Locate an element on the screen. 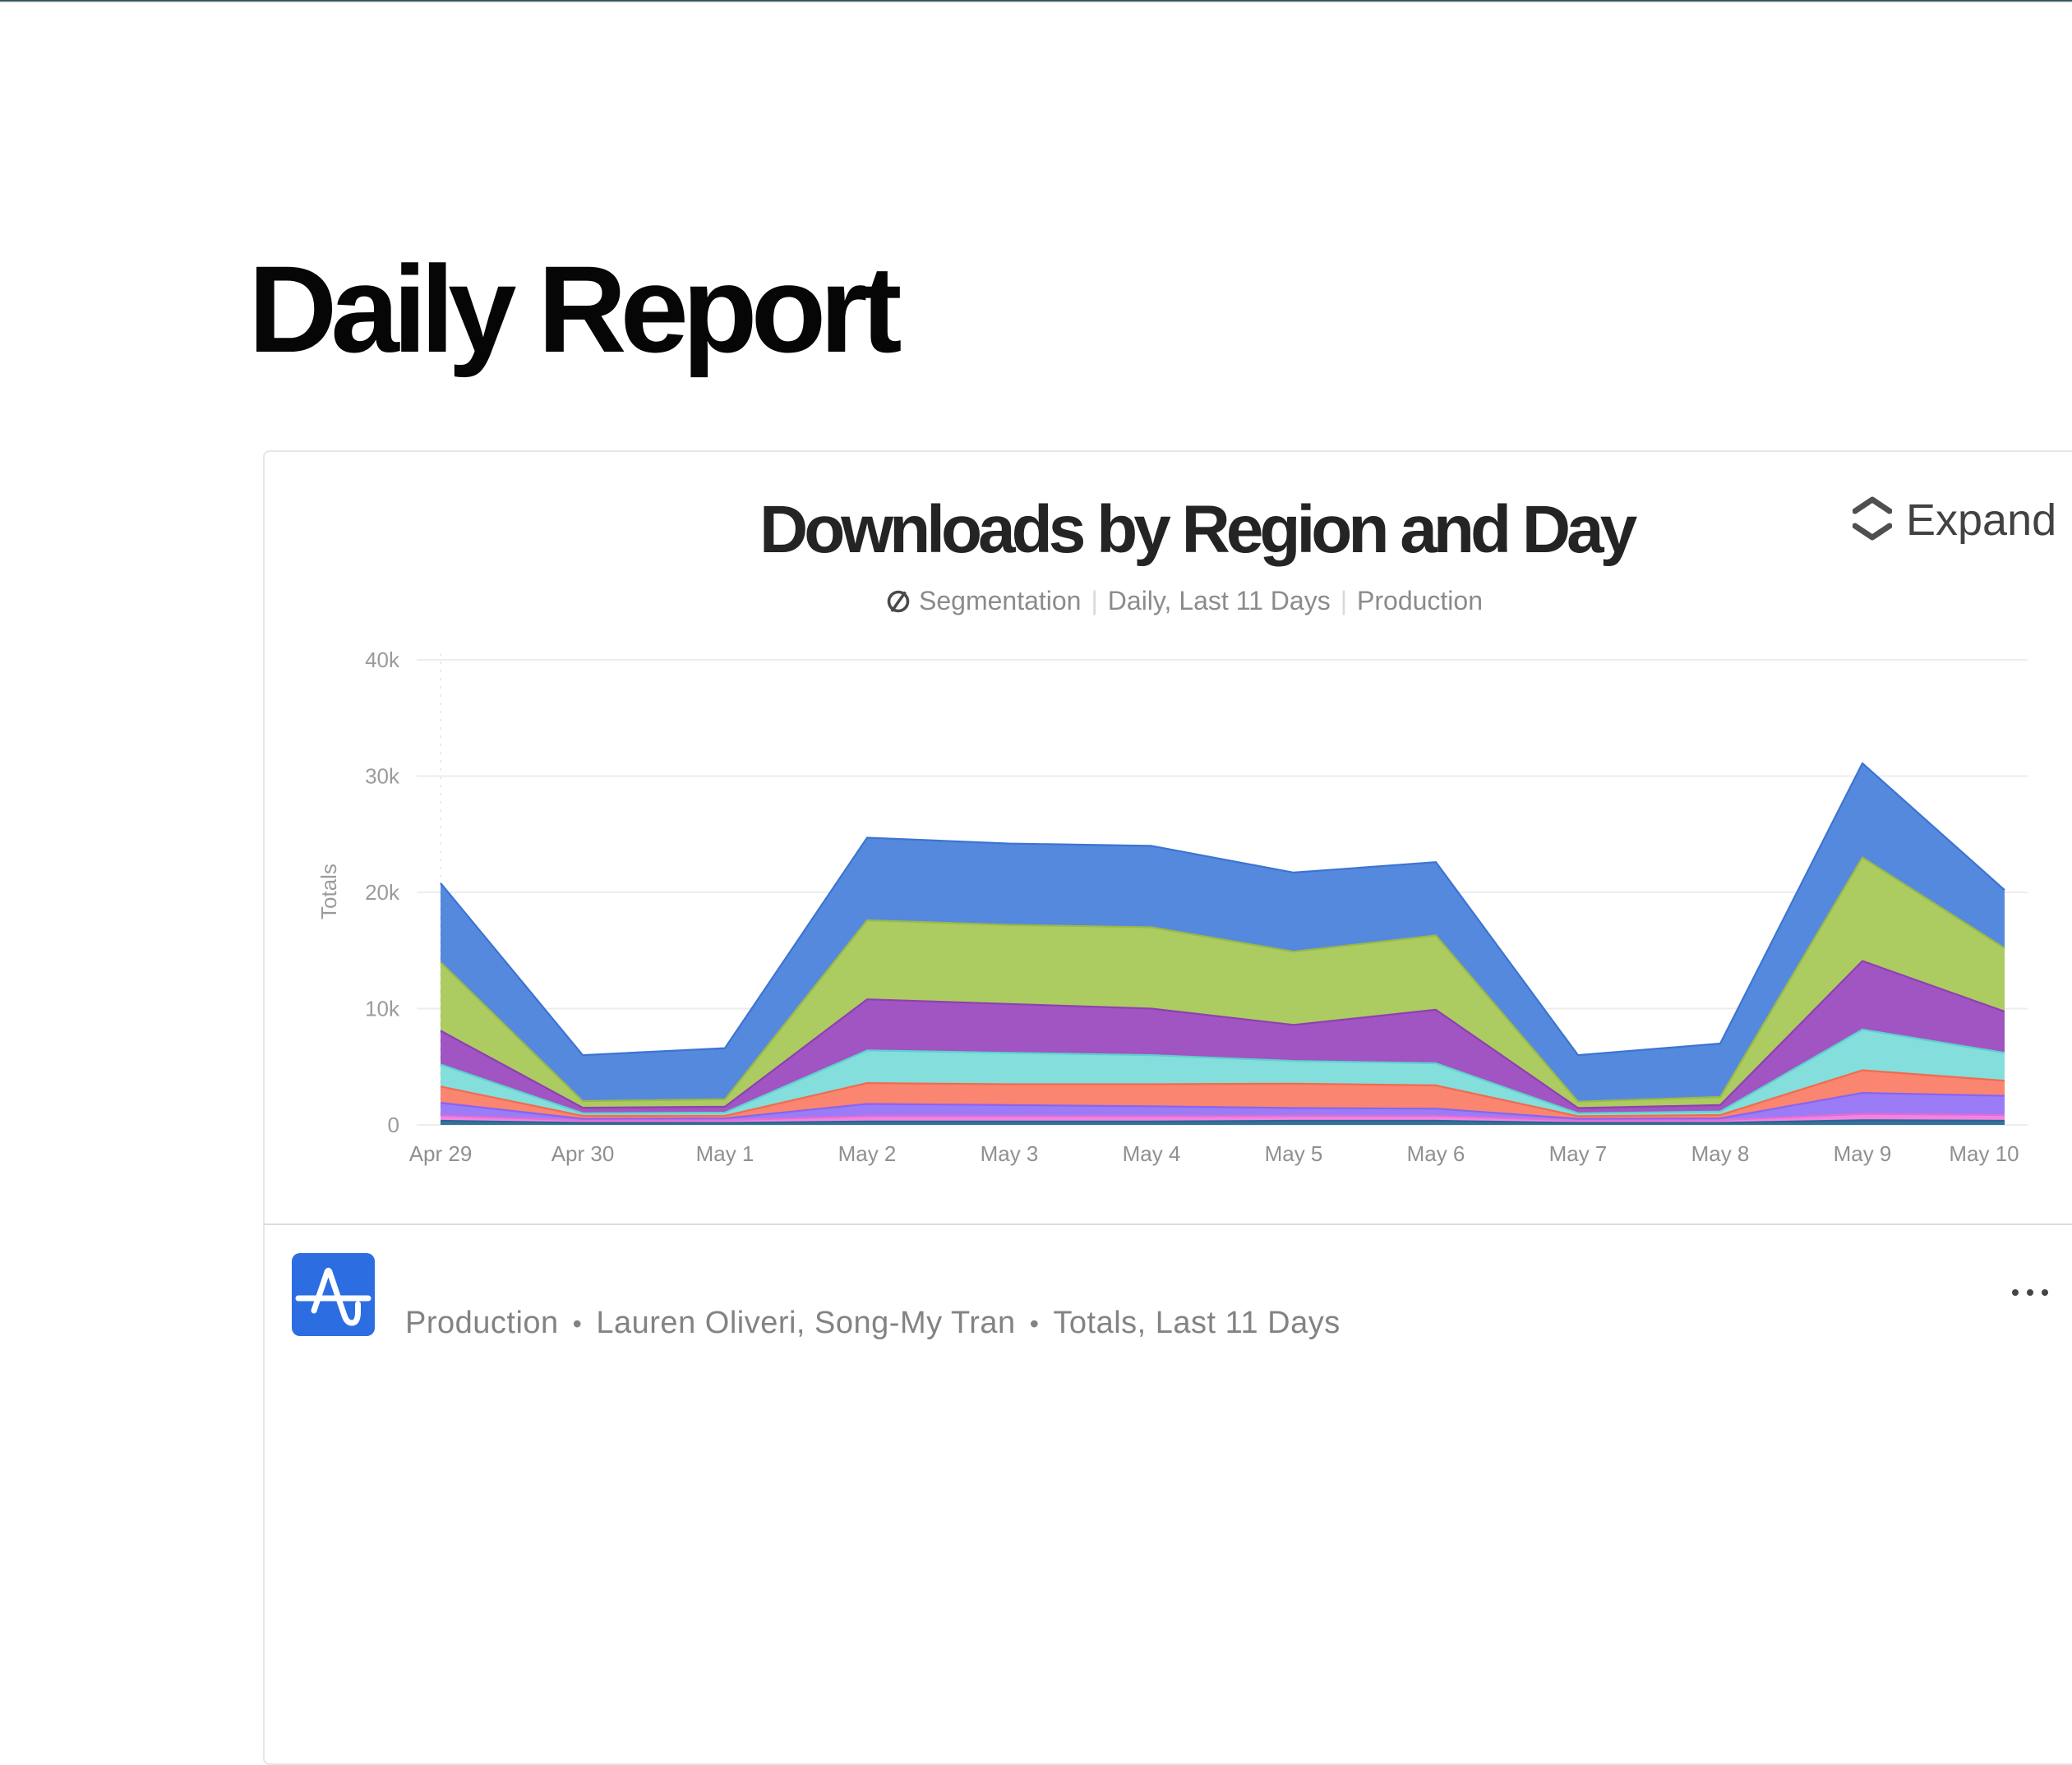  svg-text: Totals is located at coordinates (328, 892).